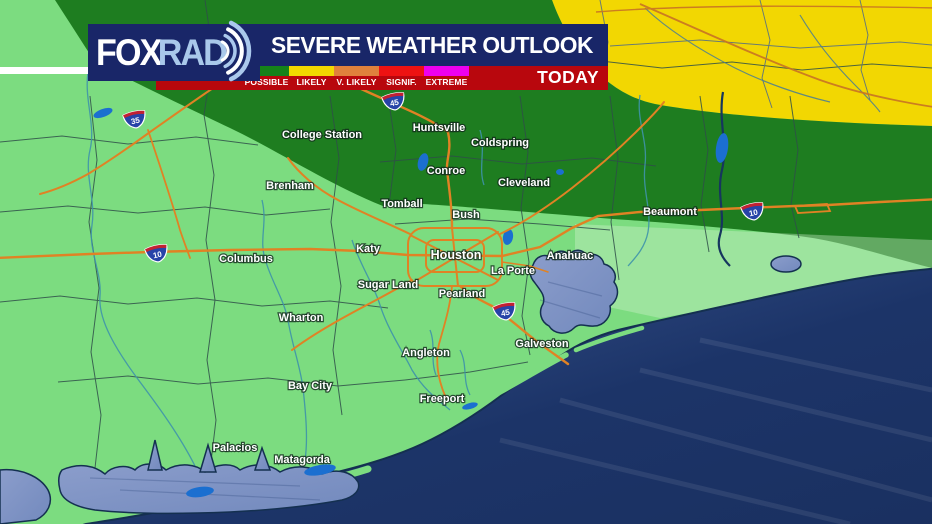  I want to click on foxrad-logo: FOXRAD, so click(174, 51).